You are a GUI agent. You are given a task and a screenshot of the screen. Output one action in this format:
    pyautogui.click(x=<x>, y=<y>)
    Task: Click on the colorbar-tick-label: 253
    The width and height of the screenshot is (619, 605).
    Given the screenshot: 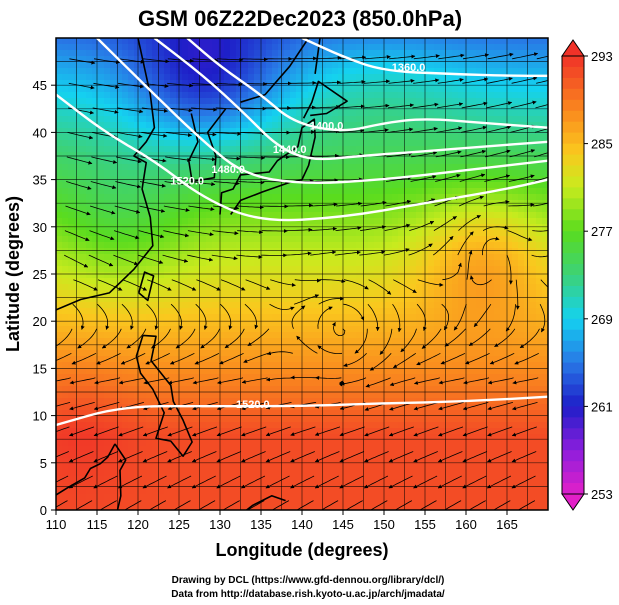 What is the action you would take?
    pyautogui.click(x=602, y=494)
    